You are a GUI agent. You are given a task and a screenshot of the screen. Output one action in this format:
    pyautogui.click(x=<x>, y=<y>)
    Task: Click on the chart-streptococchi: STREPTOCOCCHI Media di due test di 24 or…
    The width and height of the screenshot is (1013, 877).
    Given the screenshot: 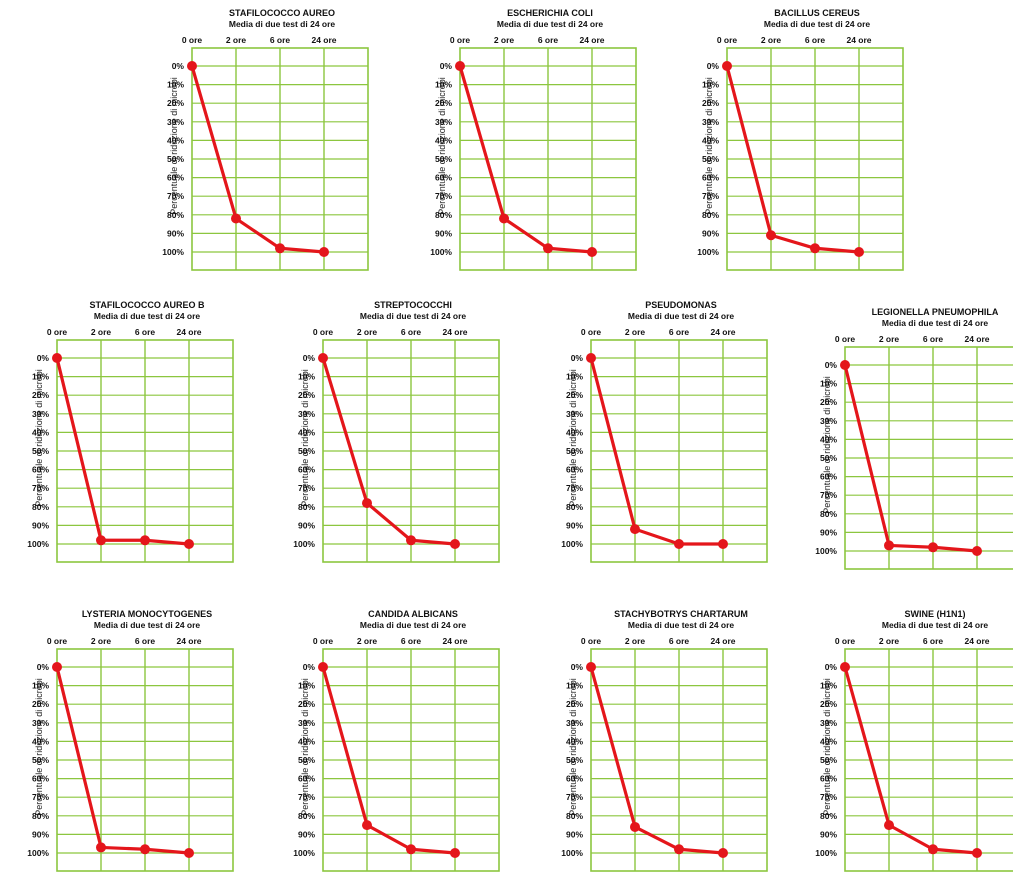 What is the action you would take?
    pyautogui.click(x=413, y=433)
    